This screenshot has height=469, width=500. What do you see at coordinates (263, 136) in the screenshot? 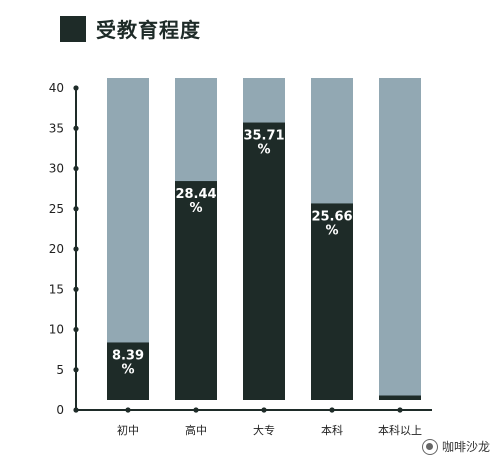
I see `data-label-2-line-0: 35.71` at bounding box center [263, 136].